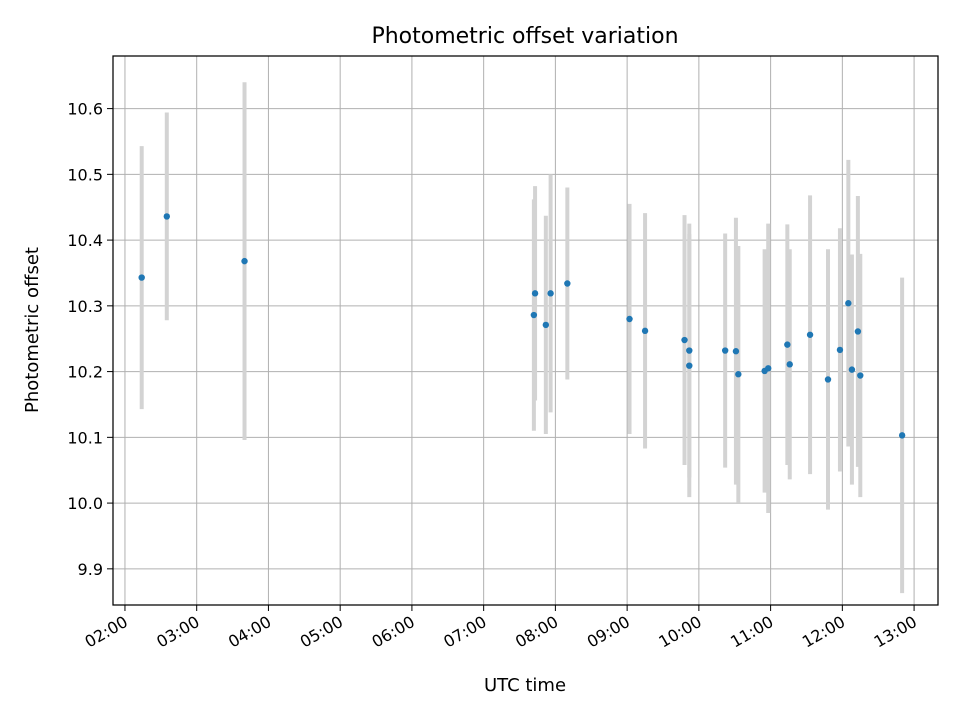 The height and width of the screenshot is (720, 960). I want to click on y-tick-label: 10.4, so click(85, 240).